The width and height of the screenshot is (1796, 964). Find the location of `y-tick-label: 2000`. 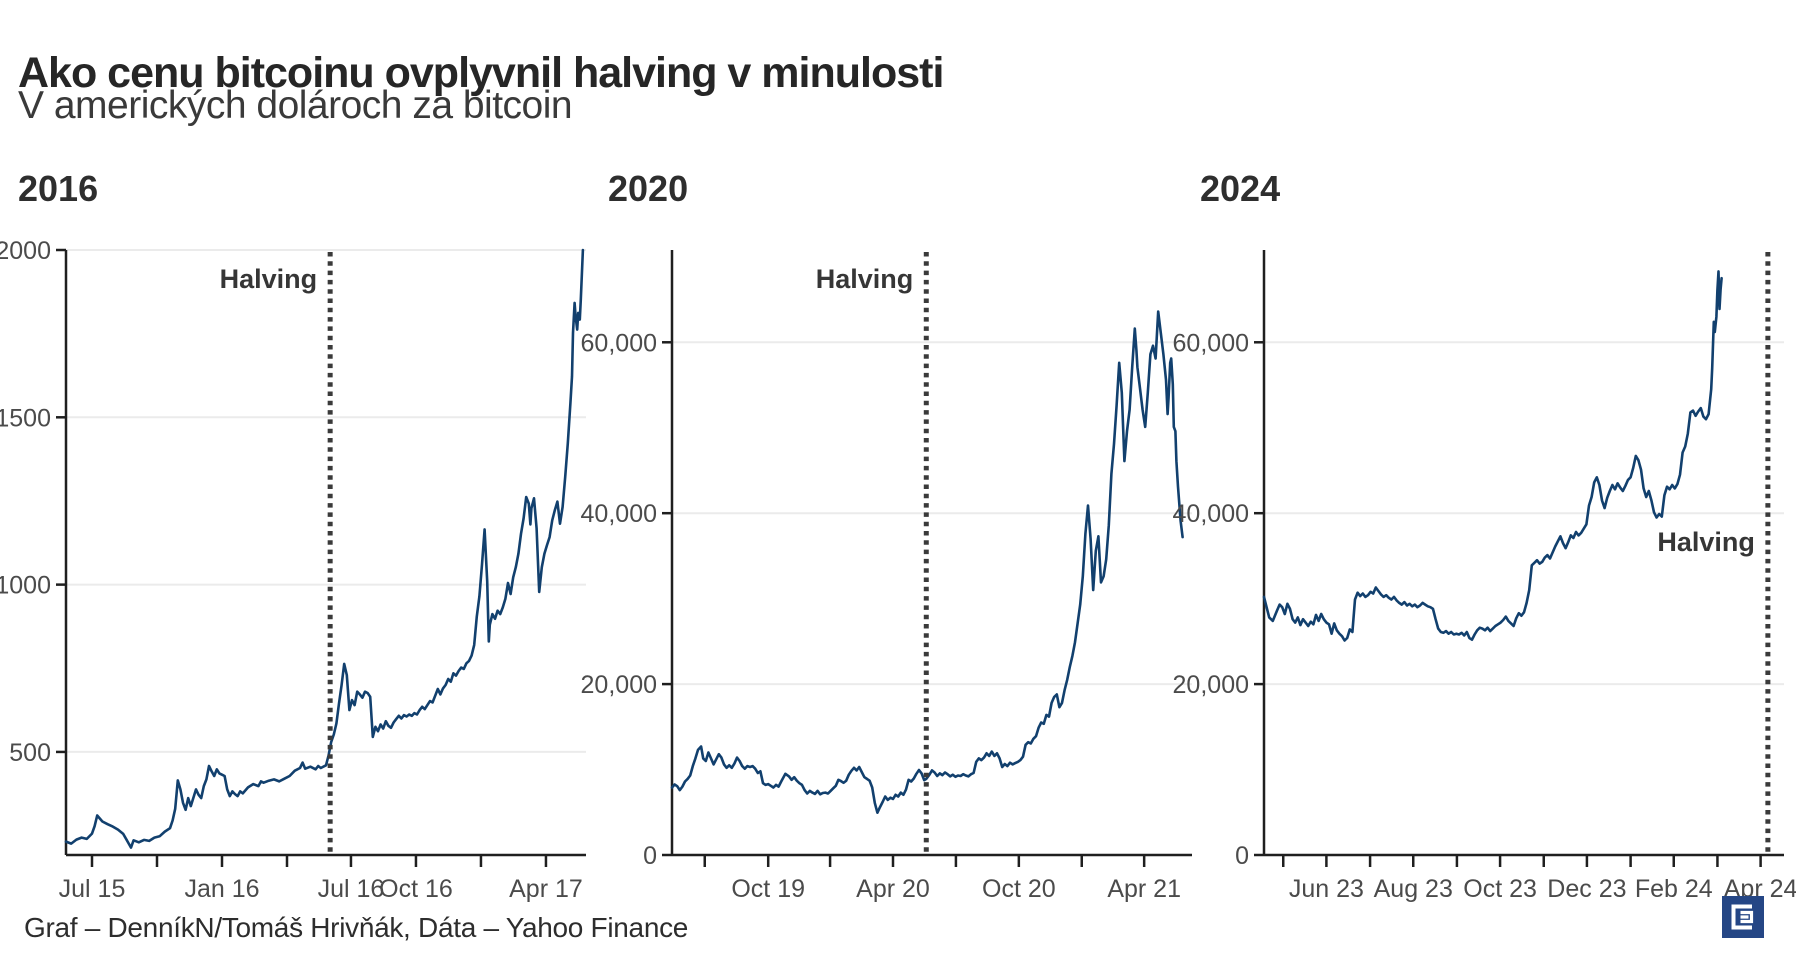

y-tick-label: 2000 is located at coordinates (25, 251).